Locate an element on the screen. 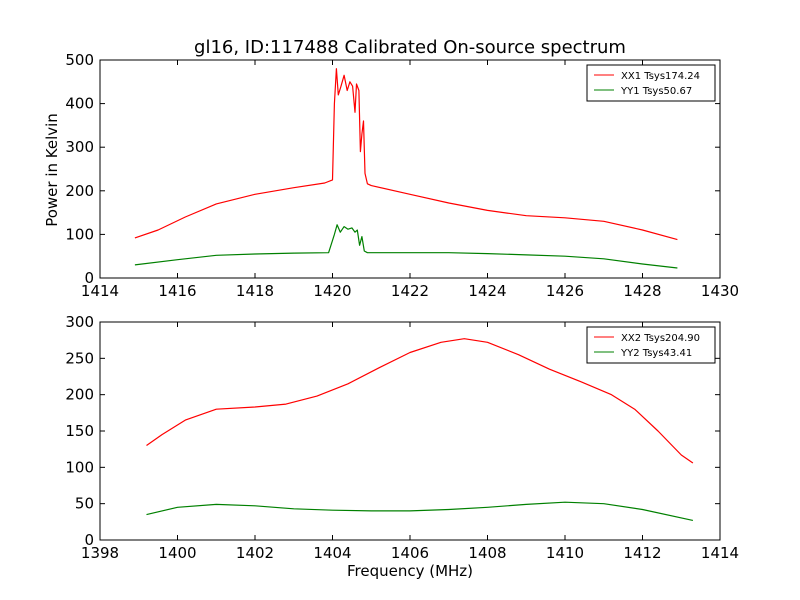  x-tick-label: 1424 is located at coordinates (487, 291).